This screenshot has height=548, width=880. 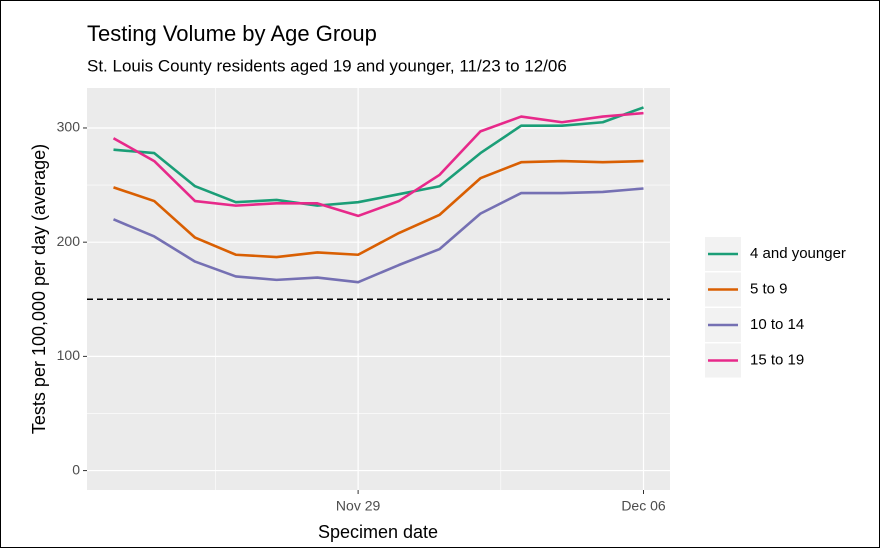 I want to click on legend-label: 4 and younger, so click(x=798, y=253).